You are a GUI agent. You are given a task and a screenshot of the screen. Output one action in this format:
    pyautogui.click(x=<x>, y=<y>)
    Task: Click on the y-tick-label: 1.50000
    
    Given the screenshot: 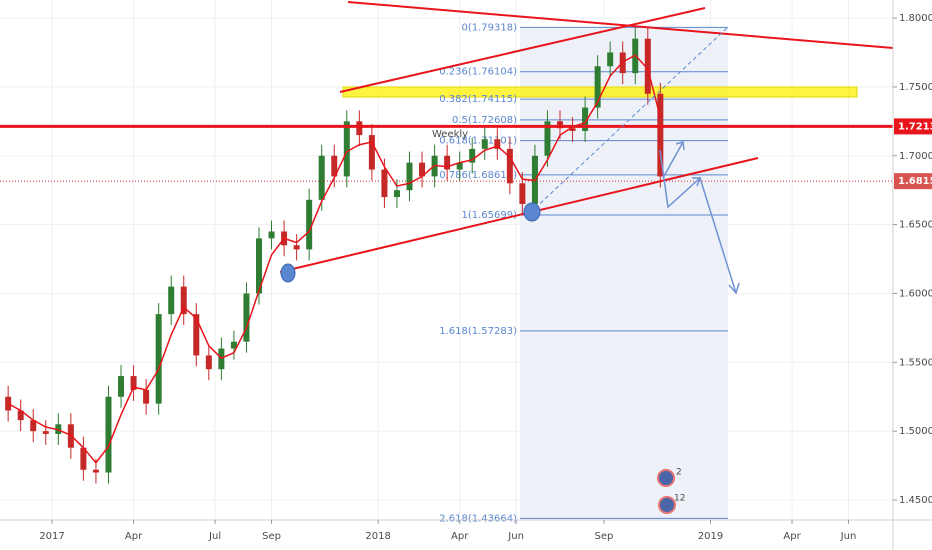 What is the action you would take?
    pyautogui.click(x=915, y=431)
    